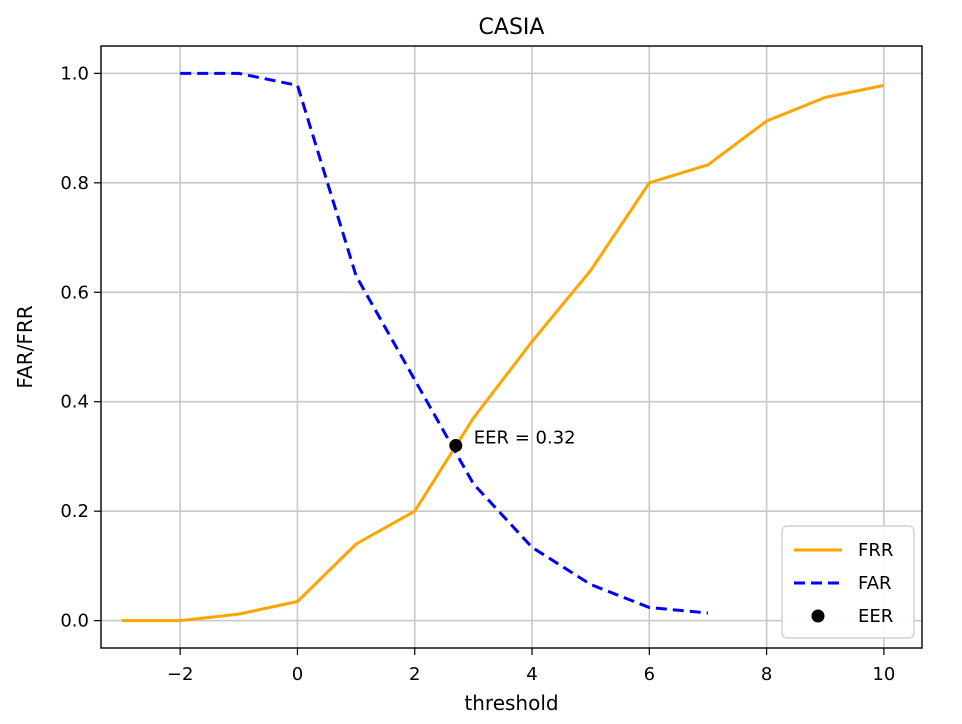  Describe the element at coordinates (297, 674) in the screenshot. I see `x-tick-label: 0` at that location.